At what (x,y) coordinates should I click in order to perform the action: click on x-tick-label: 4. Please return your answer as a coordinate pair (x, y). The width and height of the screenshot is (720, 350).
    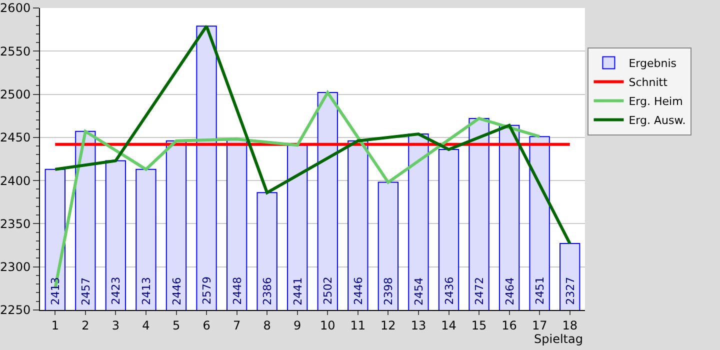
    Looking at the image, I should click on (146, 325).